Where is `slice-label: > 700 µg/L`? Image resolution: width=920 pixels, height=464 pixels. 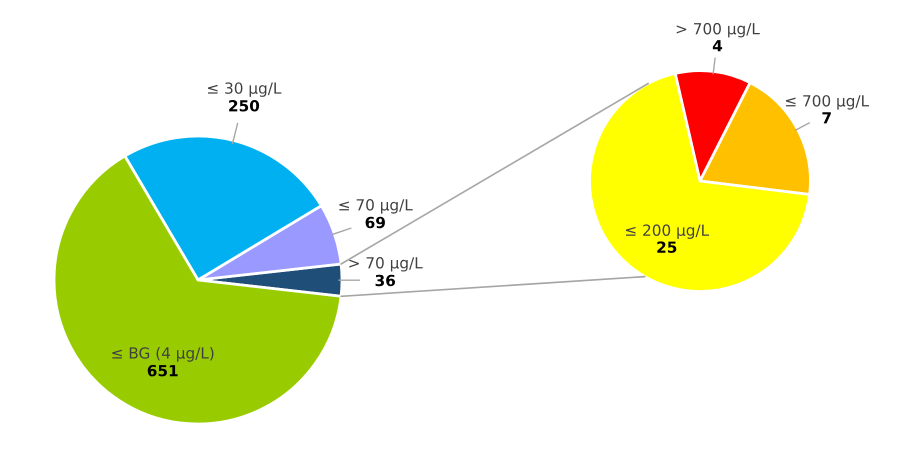
slice-label: > 700 µg/L is located at coordinates (718, 30).